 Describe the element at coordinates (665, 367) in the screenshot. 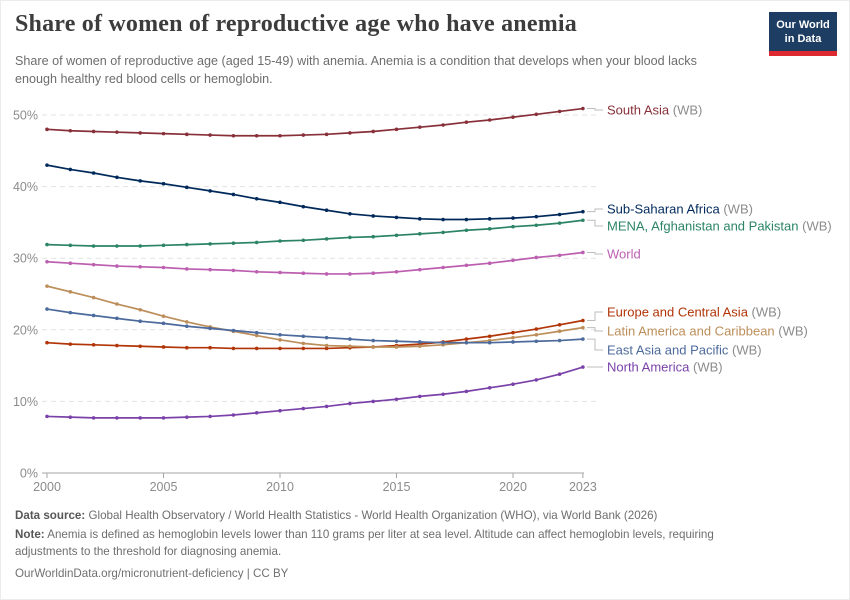

I see `series-label-north-america: North America (WB)` at that location.